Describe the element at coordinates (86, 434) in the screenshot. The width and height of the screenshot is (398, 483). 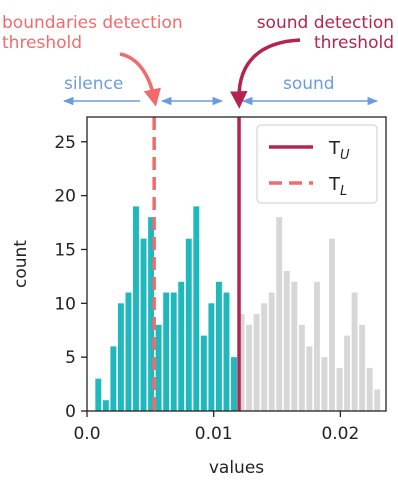
I see `x-tick-label: 0.0` at that location.